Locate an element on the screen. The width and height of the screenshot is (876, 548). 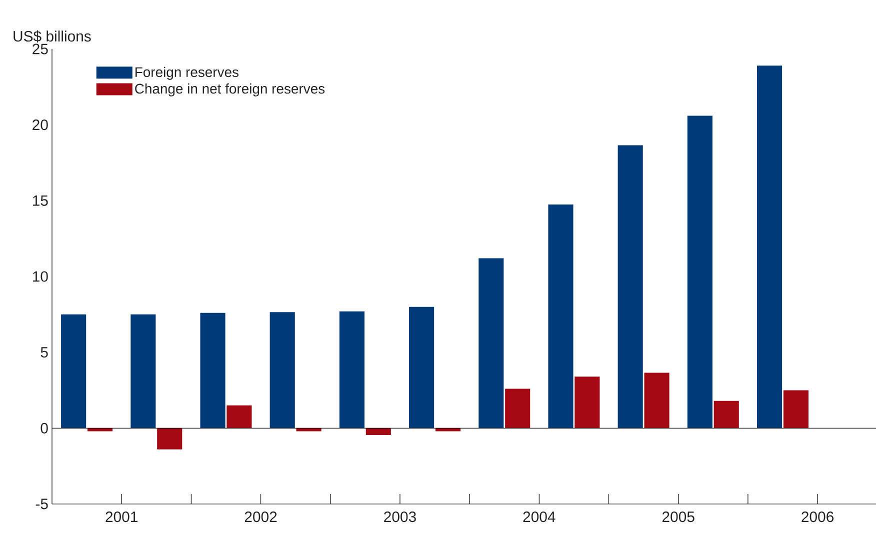
y-tick-label: -5 is located at coordinates (42, 504).